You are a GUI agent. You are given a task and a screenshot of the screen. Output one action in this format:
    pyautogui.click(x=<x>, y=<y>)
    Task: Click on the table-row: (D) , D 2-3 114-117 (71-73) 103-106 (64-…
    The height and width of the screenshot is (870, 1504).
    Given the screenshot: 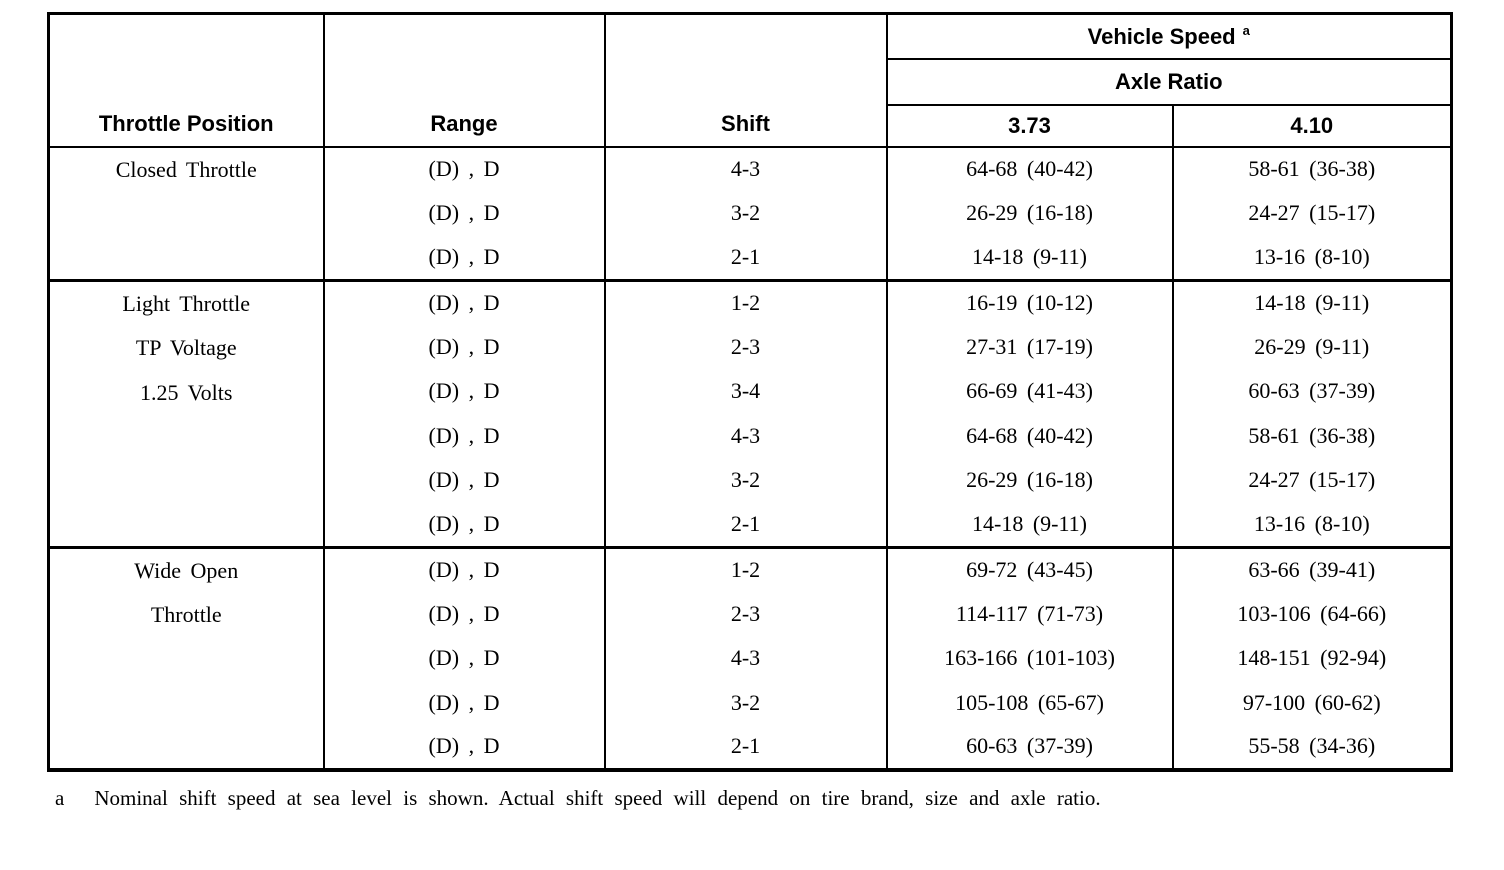 What is the action you would take?
    pyautogui.click(x=751, y=613)
    